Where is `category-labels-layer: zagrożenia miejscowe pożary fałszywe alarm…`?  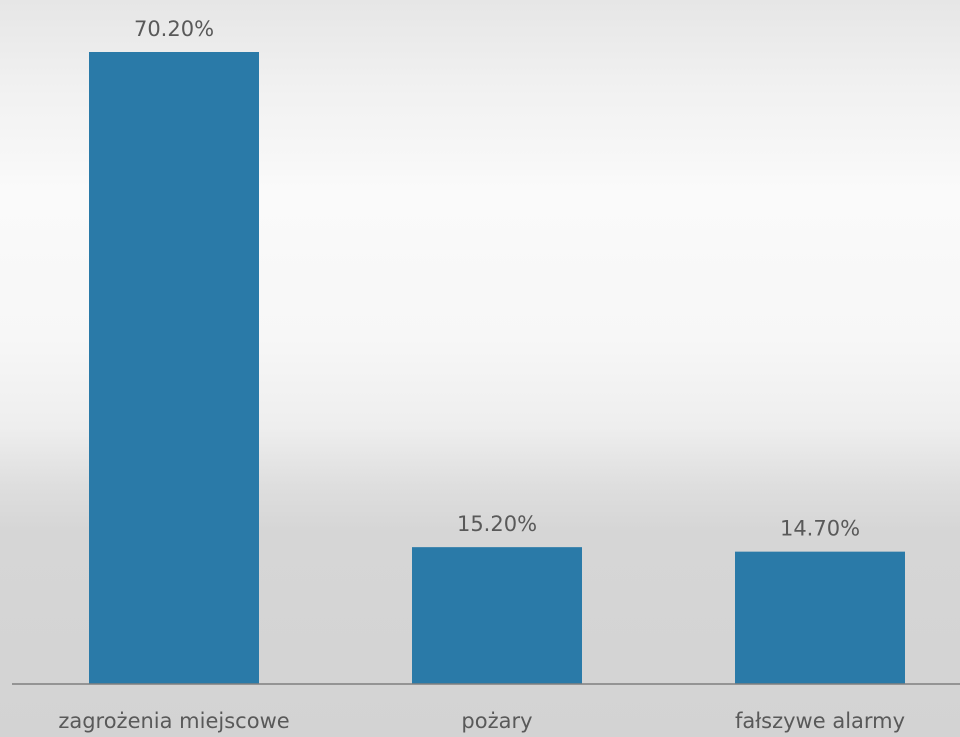
category-labels-layer: zagrożenia miejscowe pożary fałszywe alarm… is located at coordinates (481, 721).